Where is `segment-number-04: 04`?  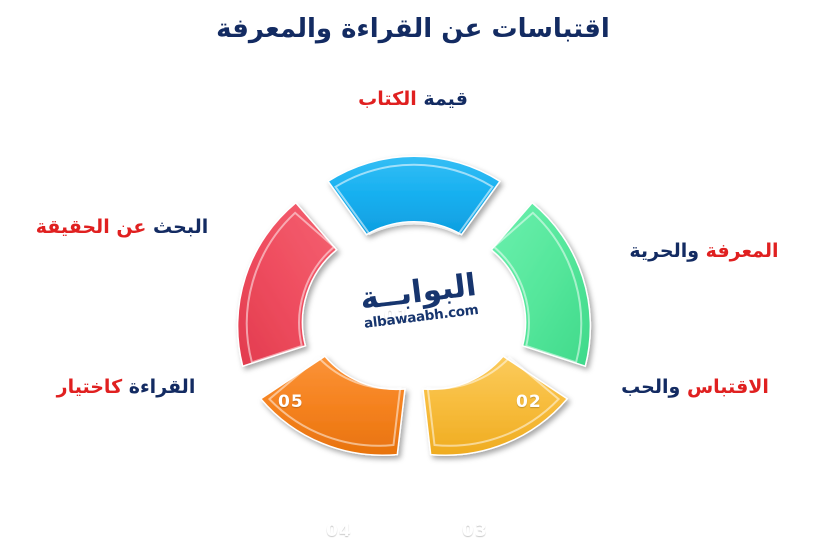
segment-number-04: 04 is located at coordinates (339, 531).